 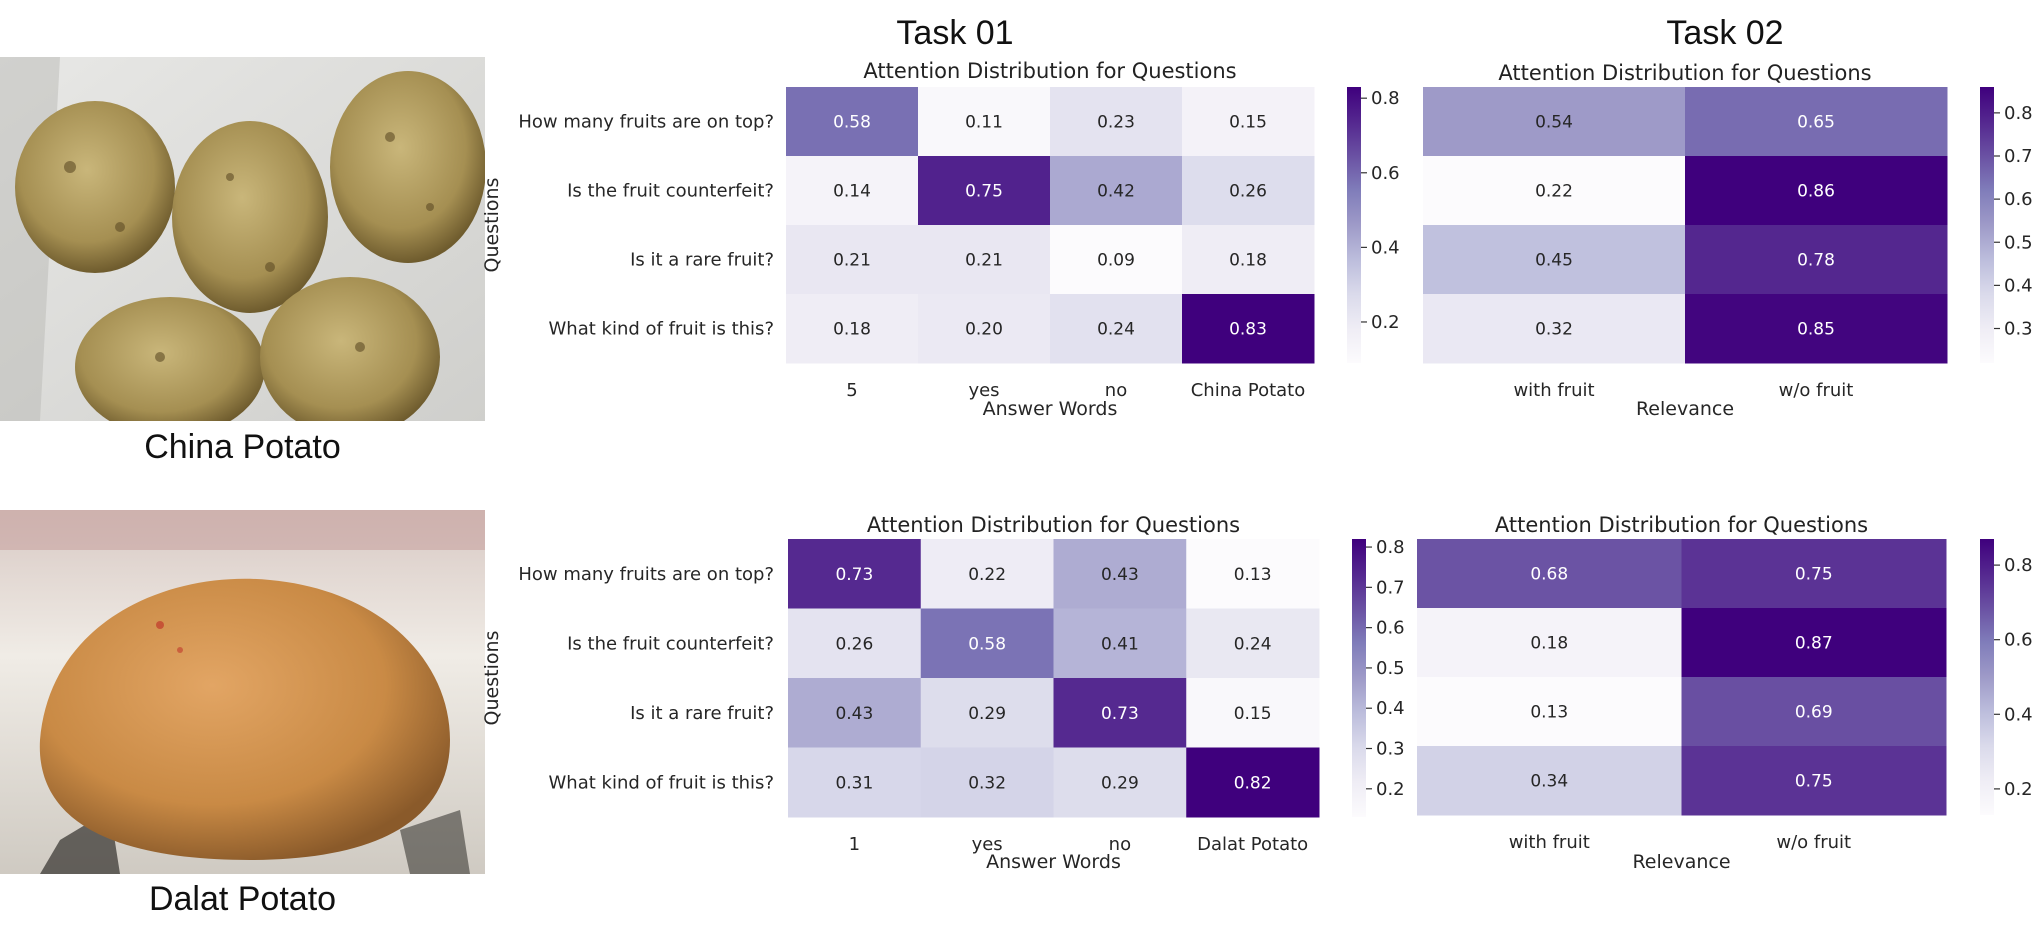 I want to click on cell-value-label: 0.78, so click(x=1816, y=261).